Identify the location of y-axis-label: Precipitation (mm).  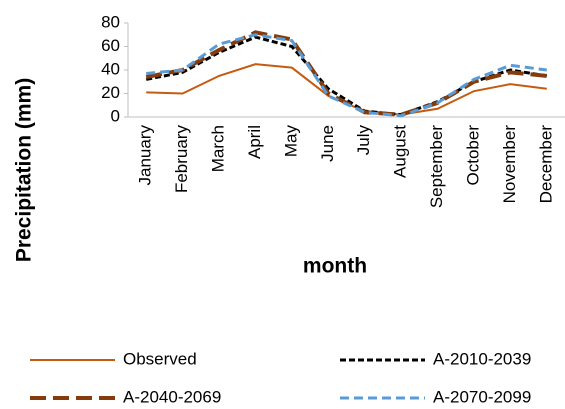
(24, 170).